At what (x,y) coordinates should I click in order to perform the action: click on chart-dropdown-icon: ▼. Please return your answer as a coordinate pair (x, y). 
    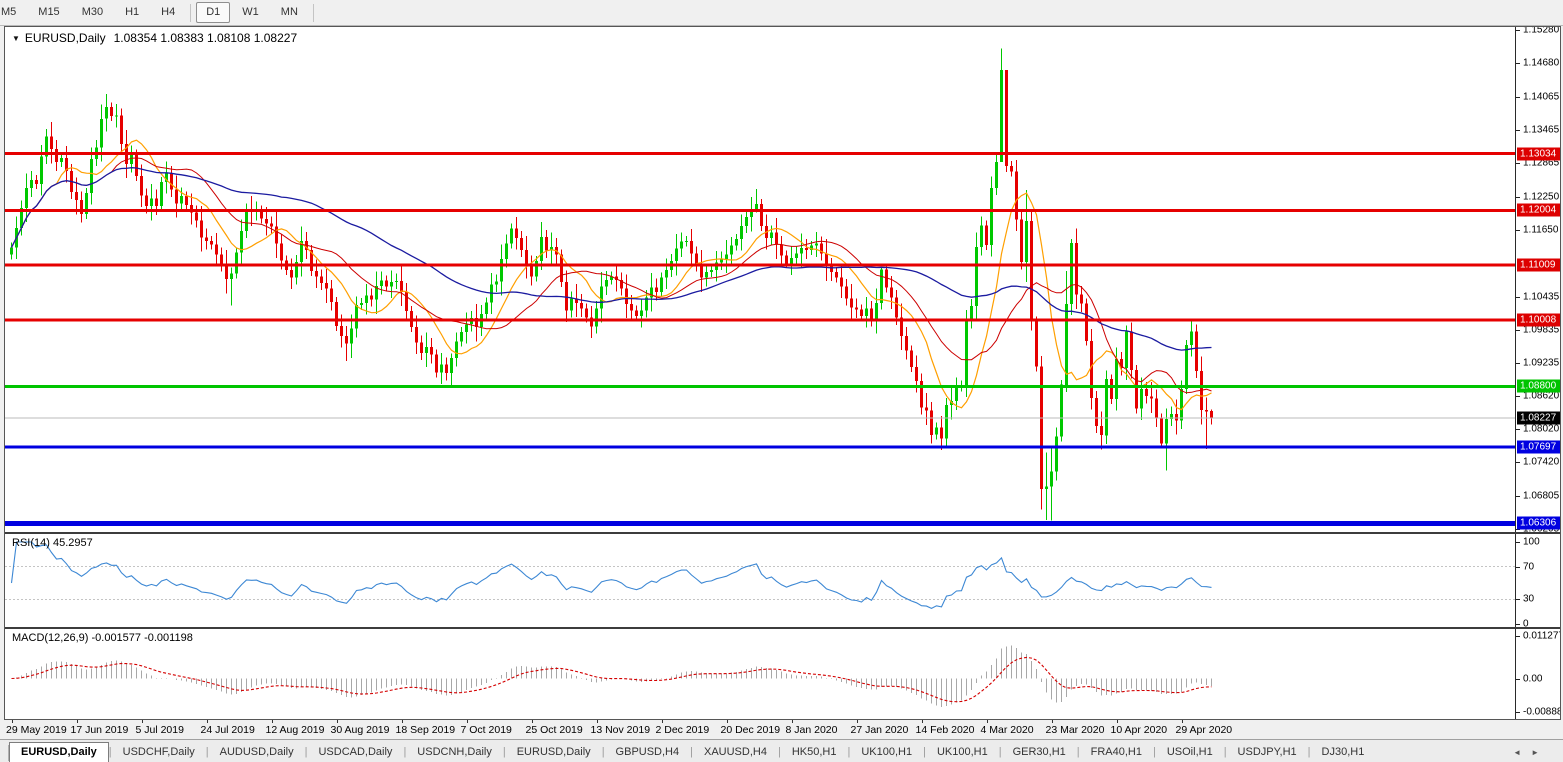
    Looking at the image, I should click on (16, 38).